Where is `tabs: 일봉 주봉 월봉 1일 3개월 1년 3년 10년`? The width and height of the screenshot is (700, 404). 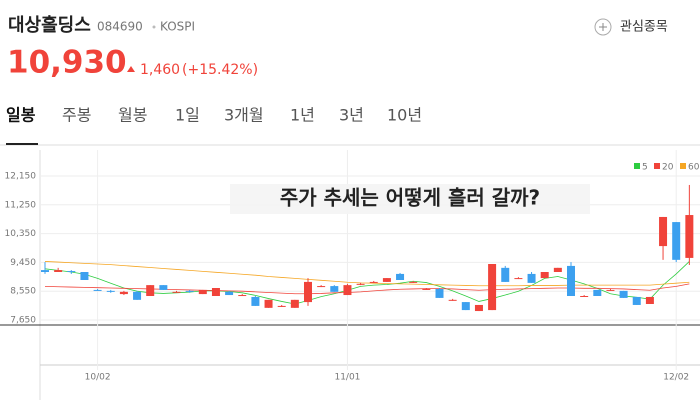 tabs: 일봉 주봉 월봉 1일 3개월 1년 3년 10년 is located at coordinates (214, 115).